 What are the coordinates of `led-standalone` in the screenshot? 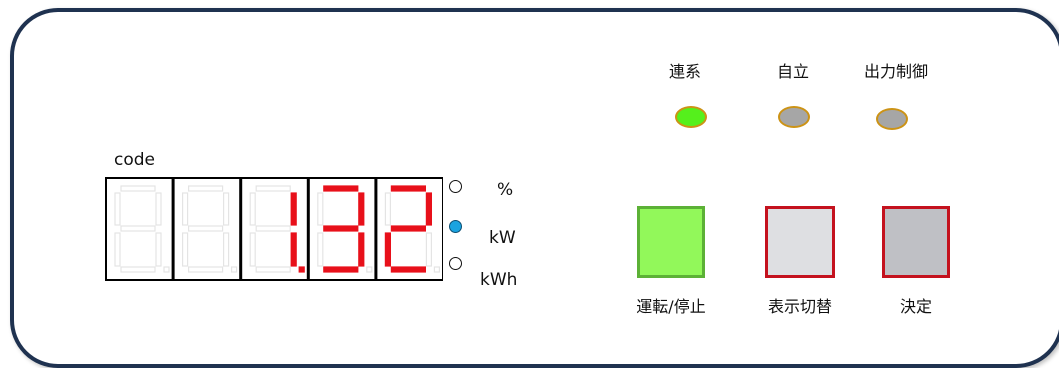 It's located at (794, 117).